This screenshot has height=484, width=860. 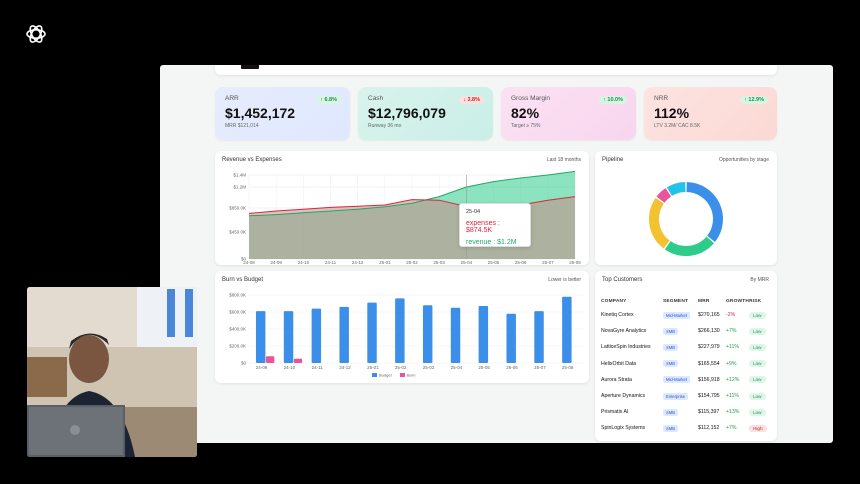 I want to click on table-cell: NovaGyre Analytics, so click(x=632, y=331).